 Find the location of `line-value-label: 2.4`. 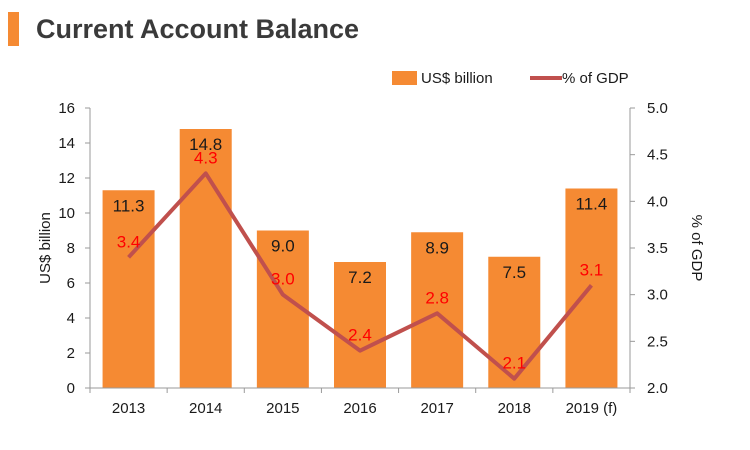

line-value-label: 2.4 is located at coordinates (360, 335).